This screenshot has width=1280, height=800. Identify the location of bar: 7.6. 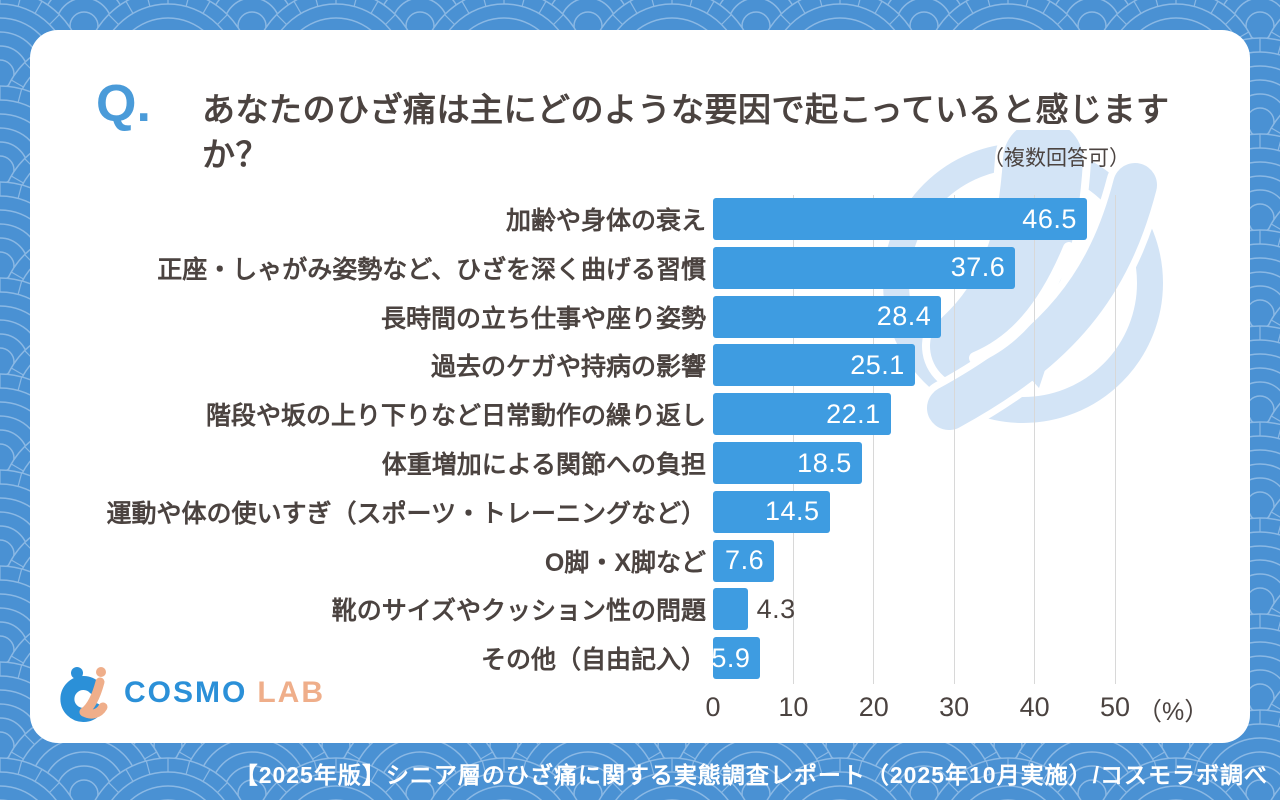
(744, 560).